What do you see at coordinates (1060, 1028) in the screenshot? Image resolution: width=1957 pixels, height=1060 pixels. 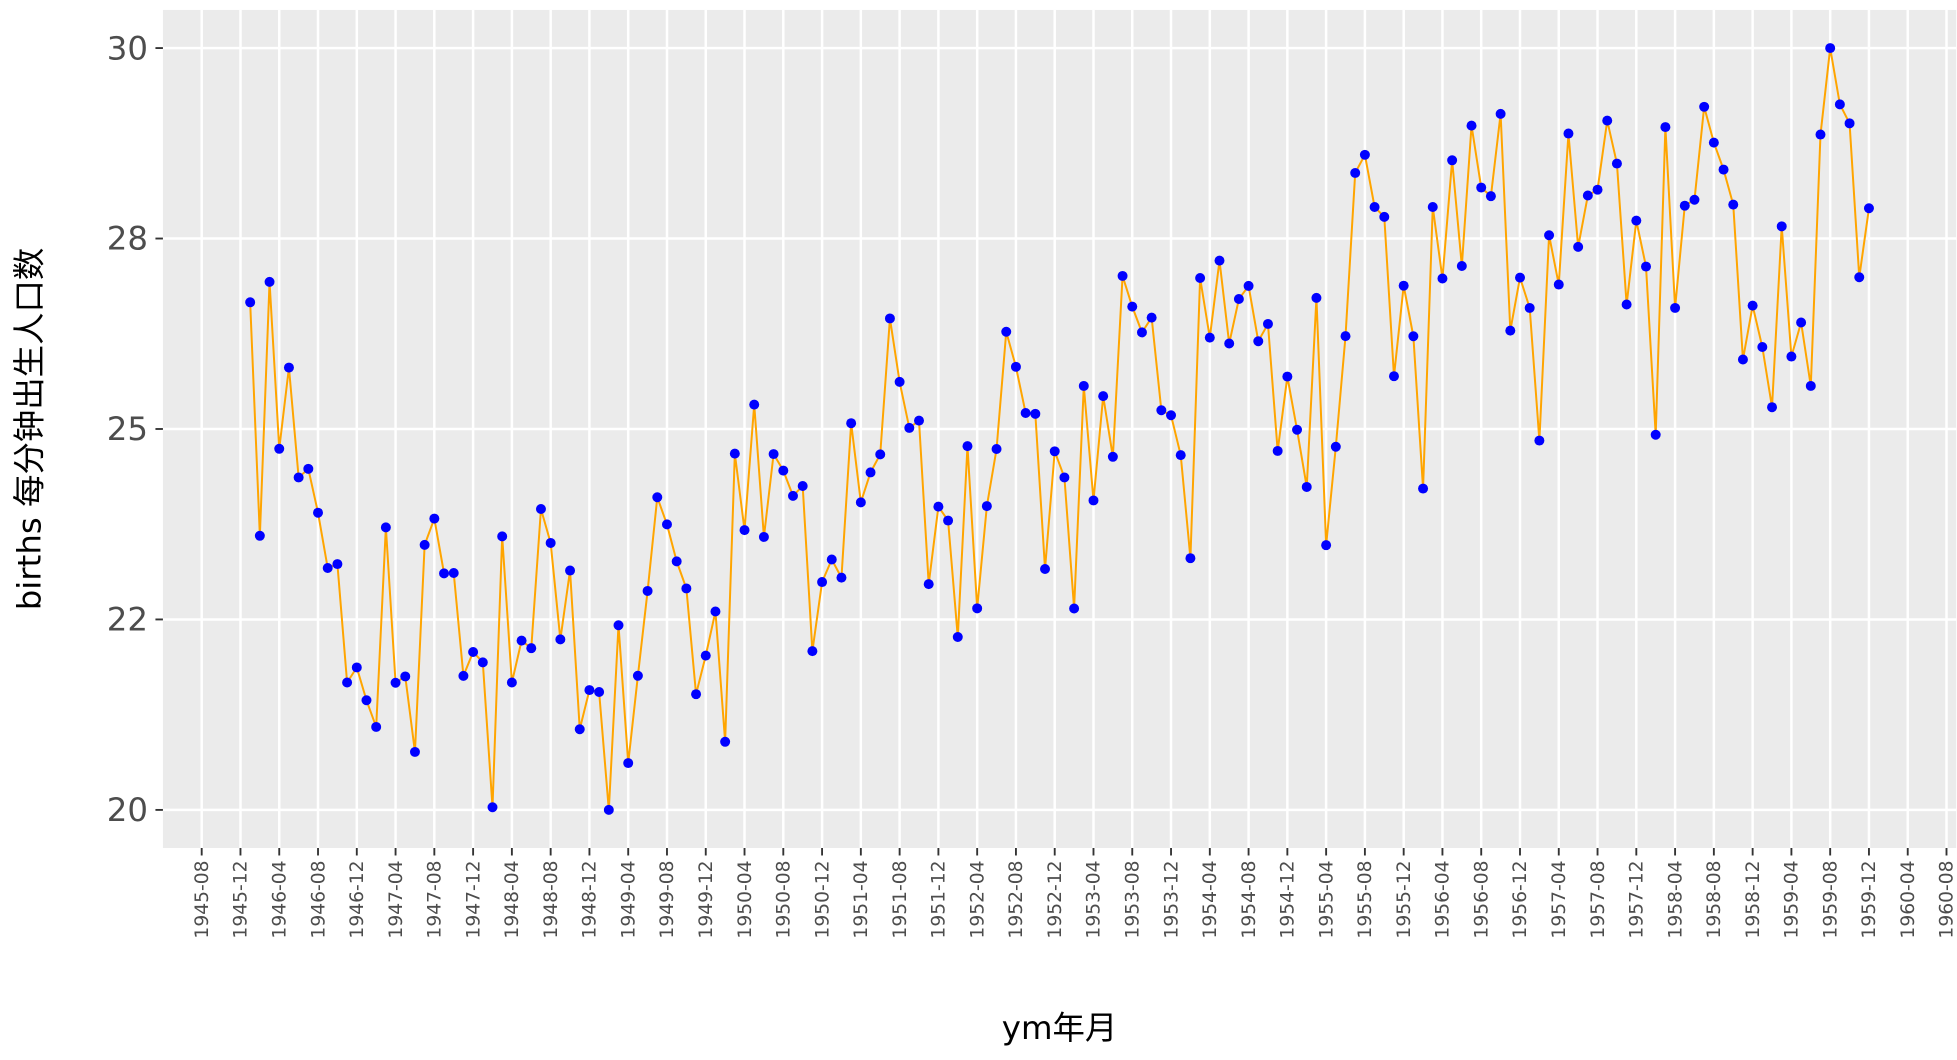 I see `x-axis-title: ym年月` at bounding box center [1060, 1028].